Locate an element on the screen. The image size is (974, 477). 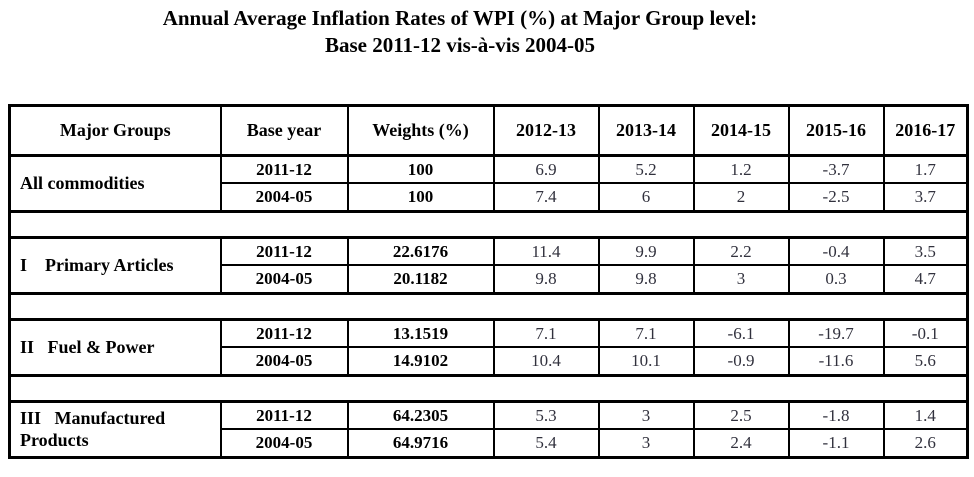
group-name-manufactured-products: III Manufactured Products is located at coordinates (115, 429).